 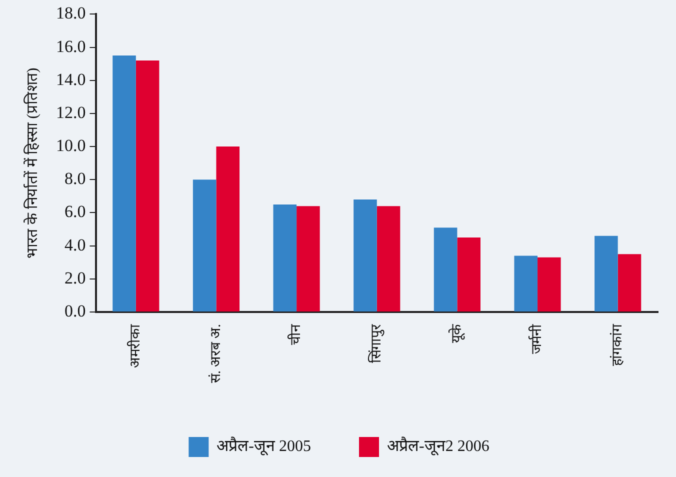 I want to click on y-axis-title: भारत के निर्यातों में हिस्सा (प्रतिशत), so click(x=31, y=163).